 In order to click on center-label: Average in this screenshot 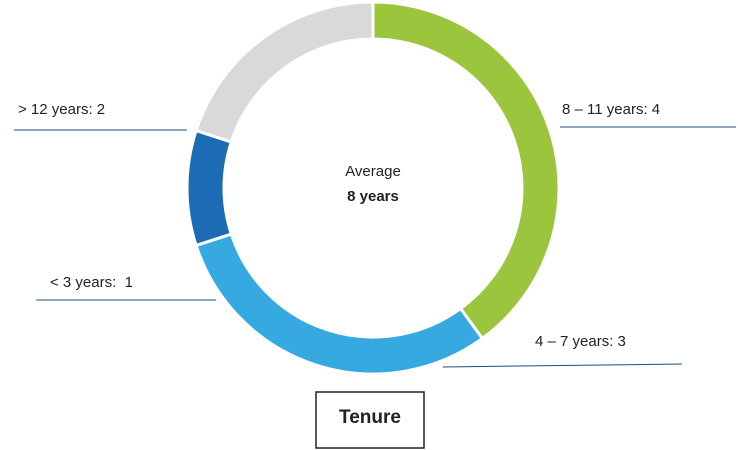, I will do `click(373, 171)`.